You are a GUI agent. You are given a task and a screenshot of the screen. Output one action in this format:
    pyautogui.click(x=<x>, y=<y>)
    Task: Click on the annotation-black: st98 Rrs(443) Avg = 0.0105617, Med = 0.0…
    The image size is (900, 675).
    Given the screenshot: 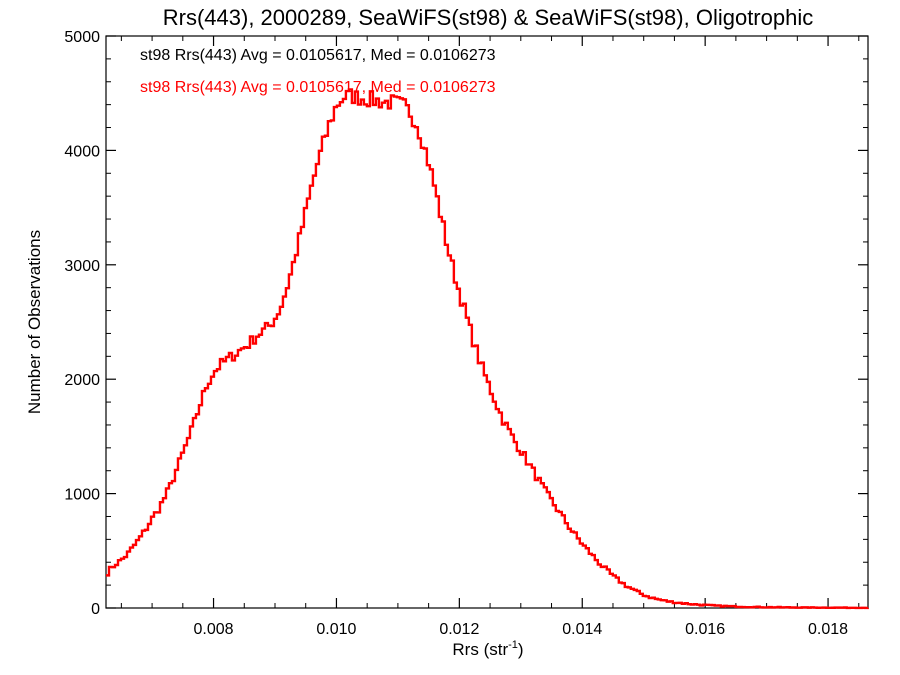 What is the action you would take?
    pyautogui.click(x=318, y=55)
    